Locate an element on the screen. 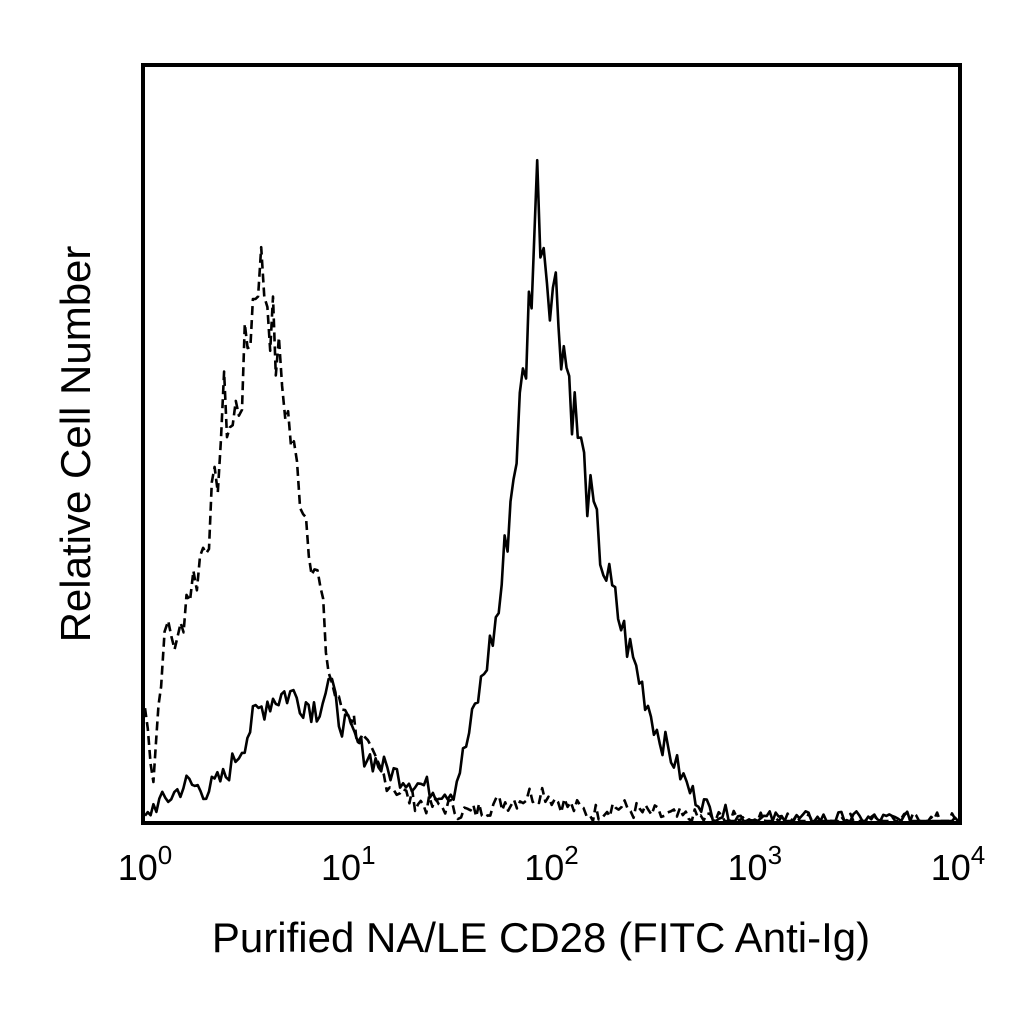 This screenshot has height=1024, width=1024. x-tick-label: 10² is located at coordinates (551, 864).